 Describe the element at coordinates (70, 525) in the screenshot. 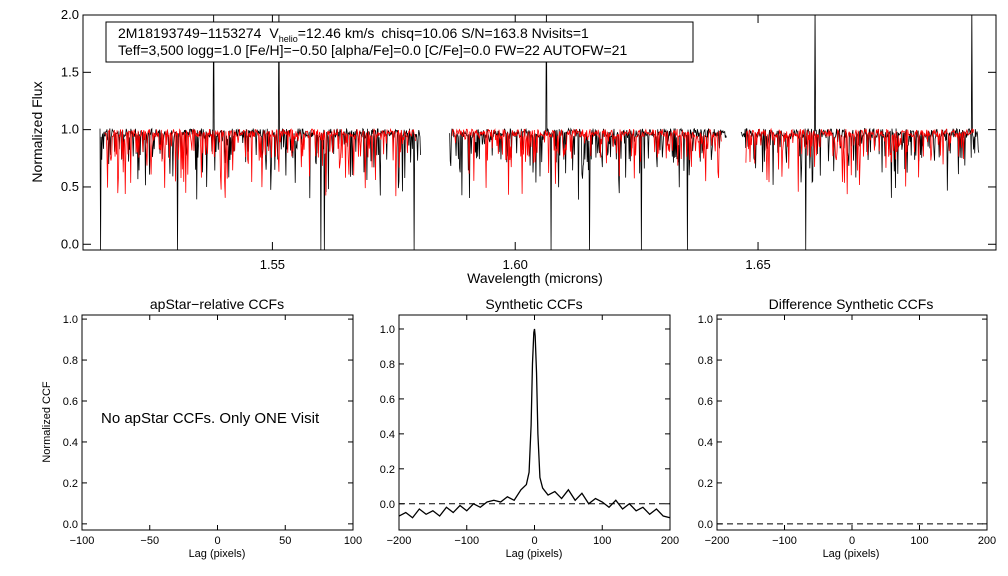

I see `apstar-ytick-label: 0.0` at that location.